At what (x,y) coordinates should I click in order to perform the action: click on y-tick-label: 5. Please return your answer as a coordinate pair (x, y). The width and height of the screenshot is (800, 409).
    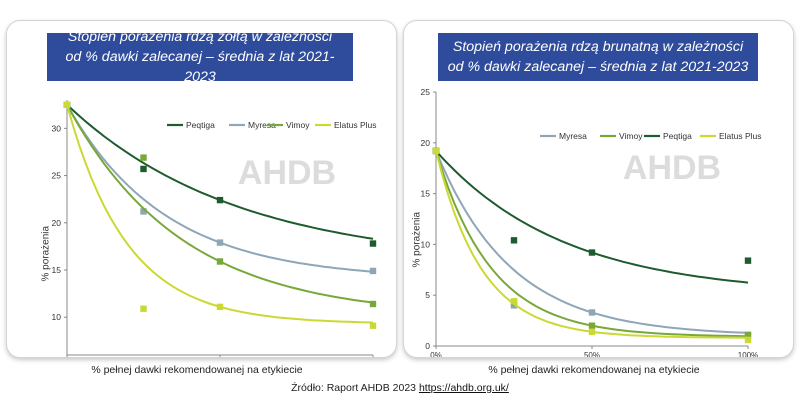
    Looking at the image, I should click on (427, 295).